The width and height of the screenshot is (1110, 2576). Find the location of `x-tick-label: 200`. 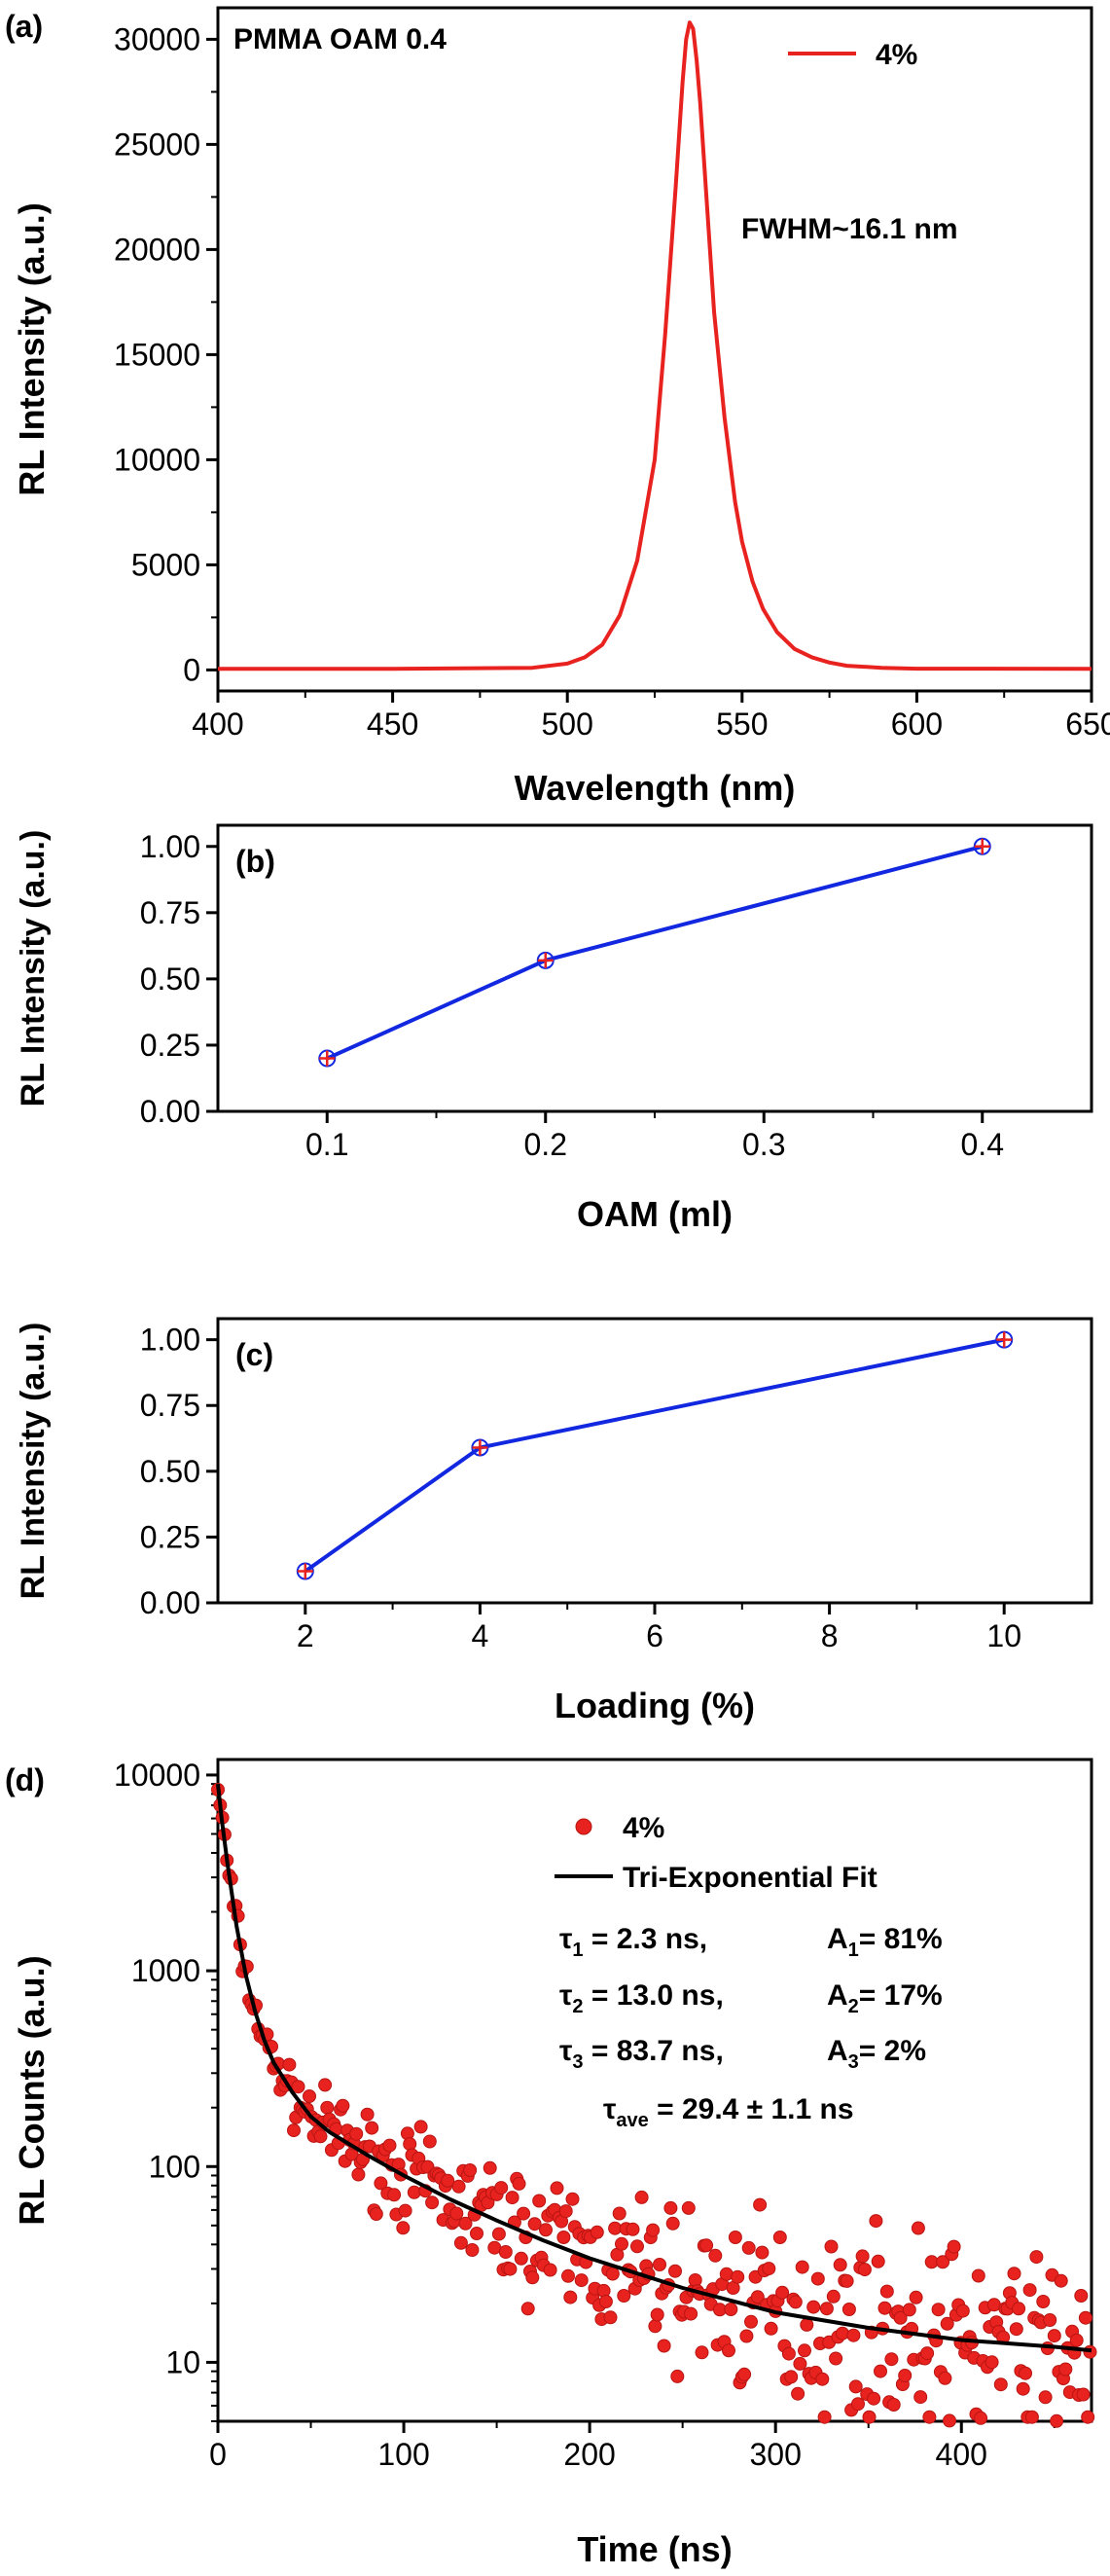

x-tick-label: 200 is located at coordinates (589, 2454).